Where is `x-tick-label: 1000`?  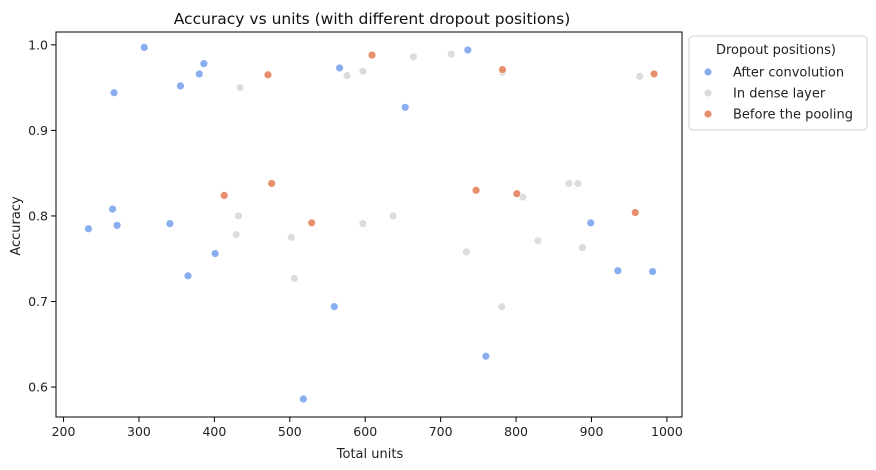 x-tick-label: 1000 is located at coordinates (667, 431).